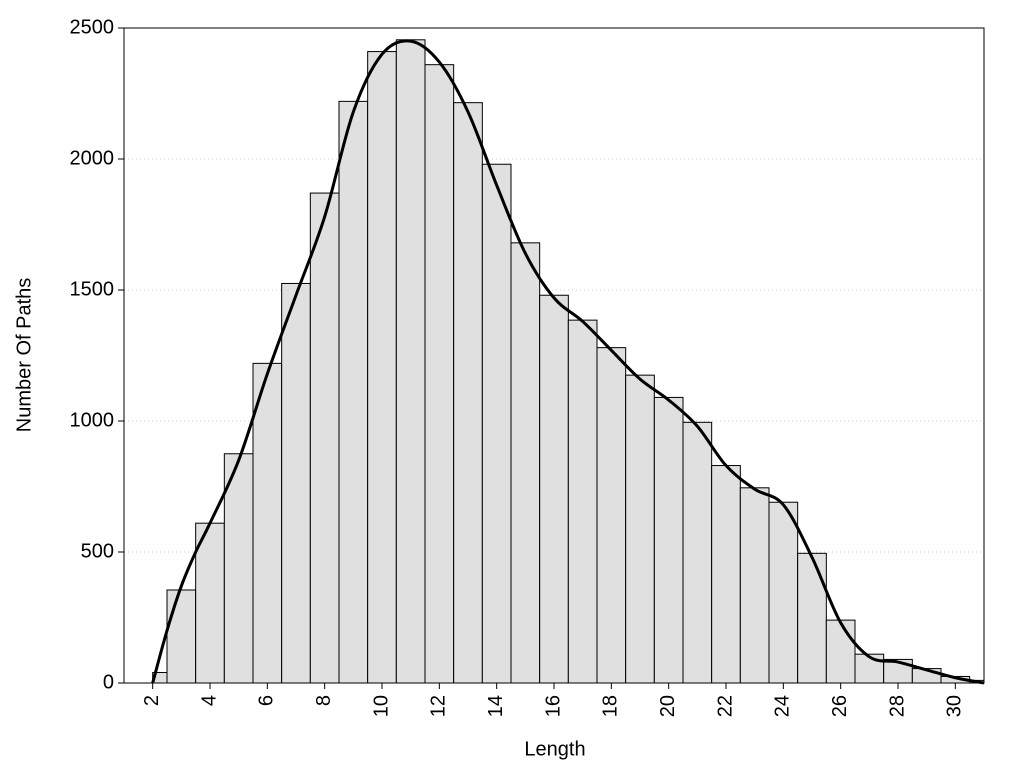 This screenshot has height=768, width=1024. What do you see at coordinates (496, 706) in the screenshot?
I see `x-tick-label: 14` at bounding box center [496, 706].